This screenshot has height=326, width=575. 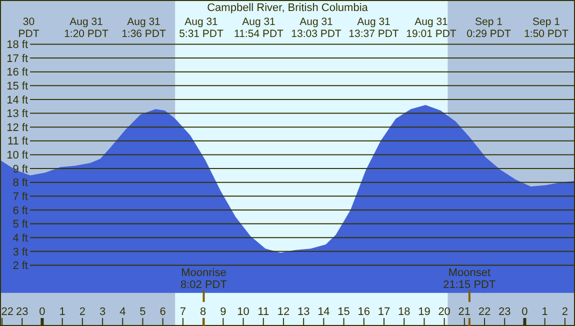 I want to click on x-tick-label: 18, so click(x=404, y=312).